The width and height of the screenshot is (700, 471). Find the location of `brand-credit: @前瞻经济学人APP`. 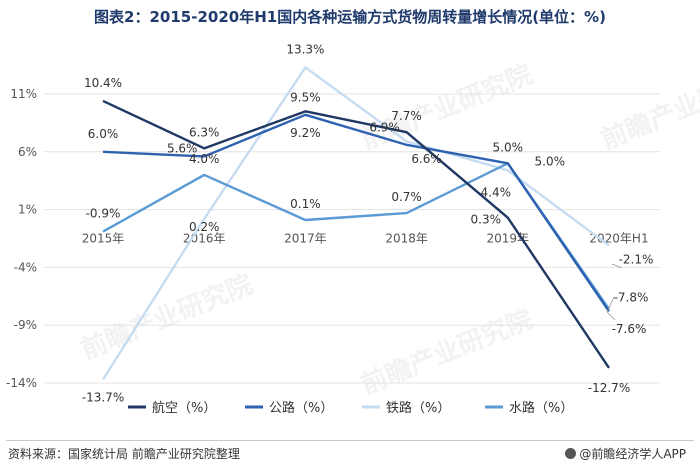

brand-credit: @前瞻经济学人APP is located at coordinates (625, 453).